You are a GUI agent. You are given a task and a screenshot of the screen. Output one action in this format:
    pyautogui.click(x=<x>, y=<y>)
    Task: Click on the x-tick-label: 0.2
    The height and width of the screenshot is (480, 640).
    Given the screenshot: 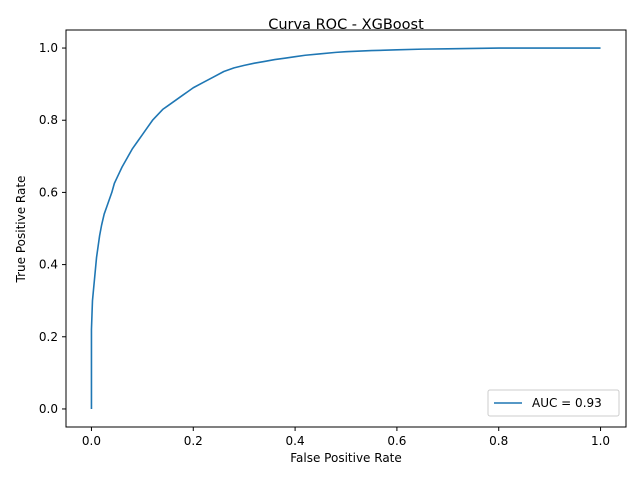 What is the action you would take?
    pyautogui.click(x=193, y=441)
    